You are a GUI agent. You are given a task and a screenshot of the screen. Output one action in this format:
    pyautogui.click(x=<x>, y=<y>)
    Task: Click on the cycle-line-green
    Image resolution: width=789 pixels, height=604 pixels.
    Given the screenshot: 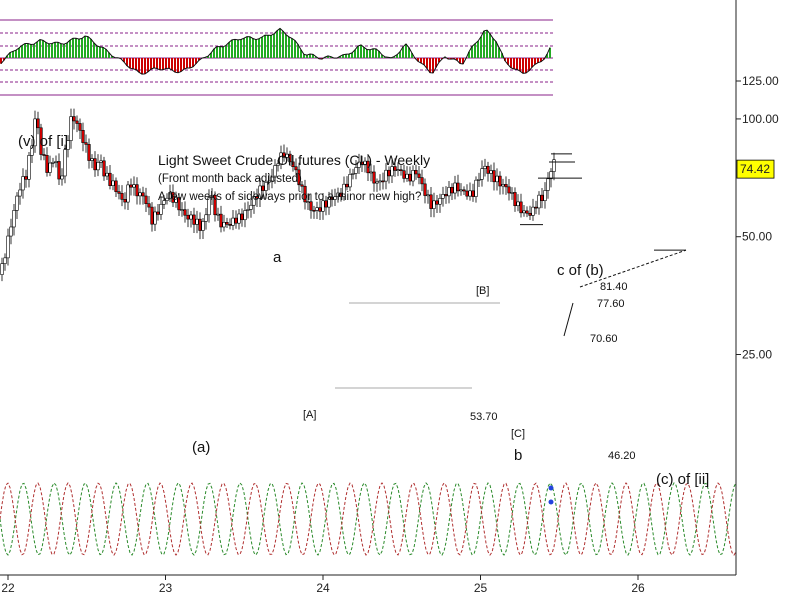 What is the action you would take?
    pyautogui.click(x=368, y=519)
    